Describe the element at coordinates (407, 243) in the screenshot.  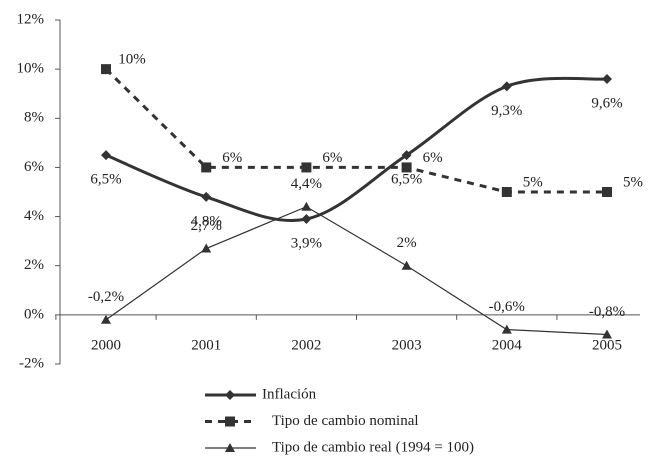
I see `data-label: 2%` at that location.